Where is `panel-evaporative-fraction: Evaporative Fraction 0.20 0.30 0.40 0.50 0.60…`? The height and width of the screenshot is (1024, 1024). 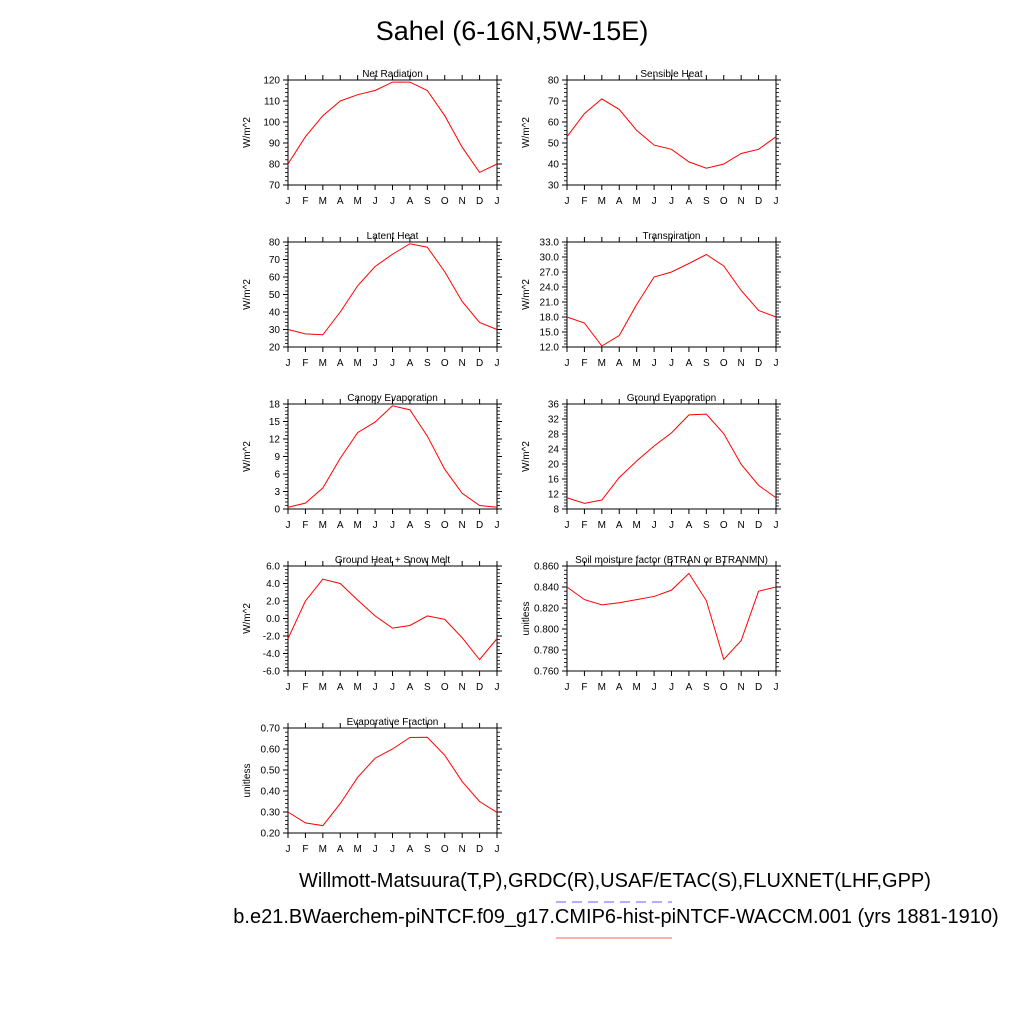
panel-evaporative-fraction: Evaporative Fraction 0.20 0.30 0.40 0.50 0.60… is located at coordinates (372, 786).